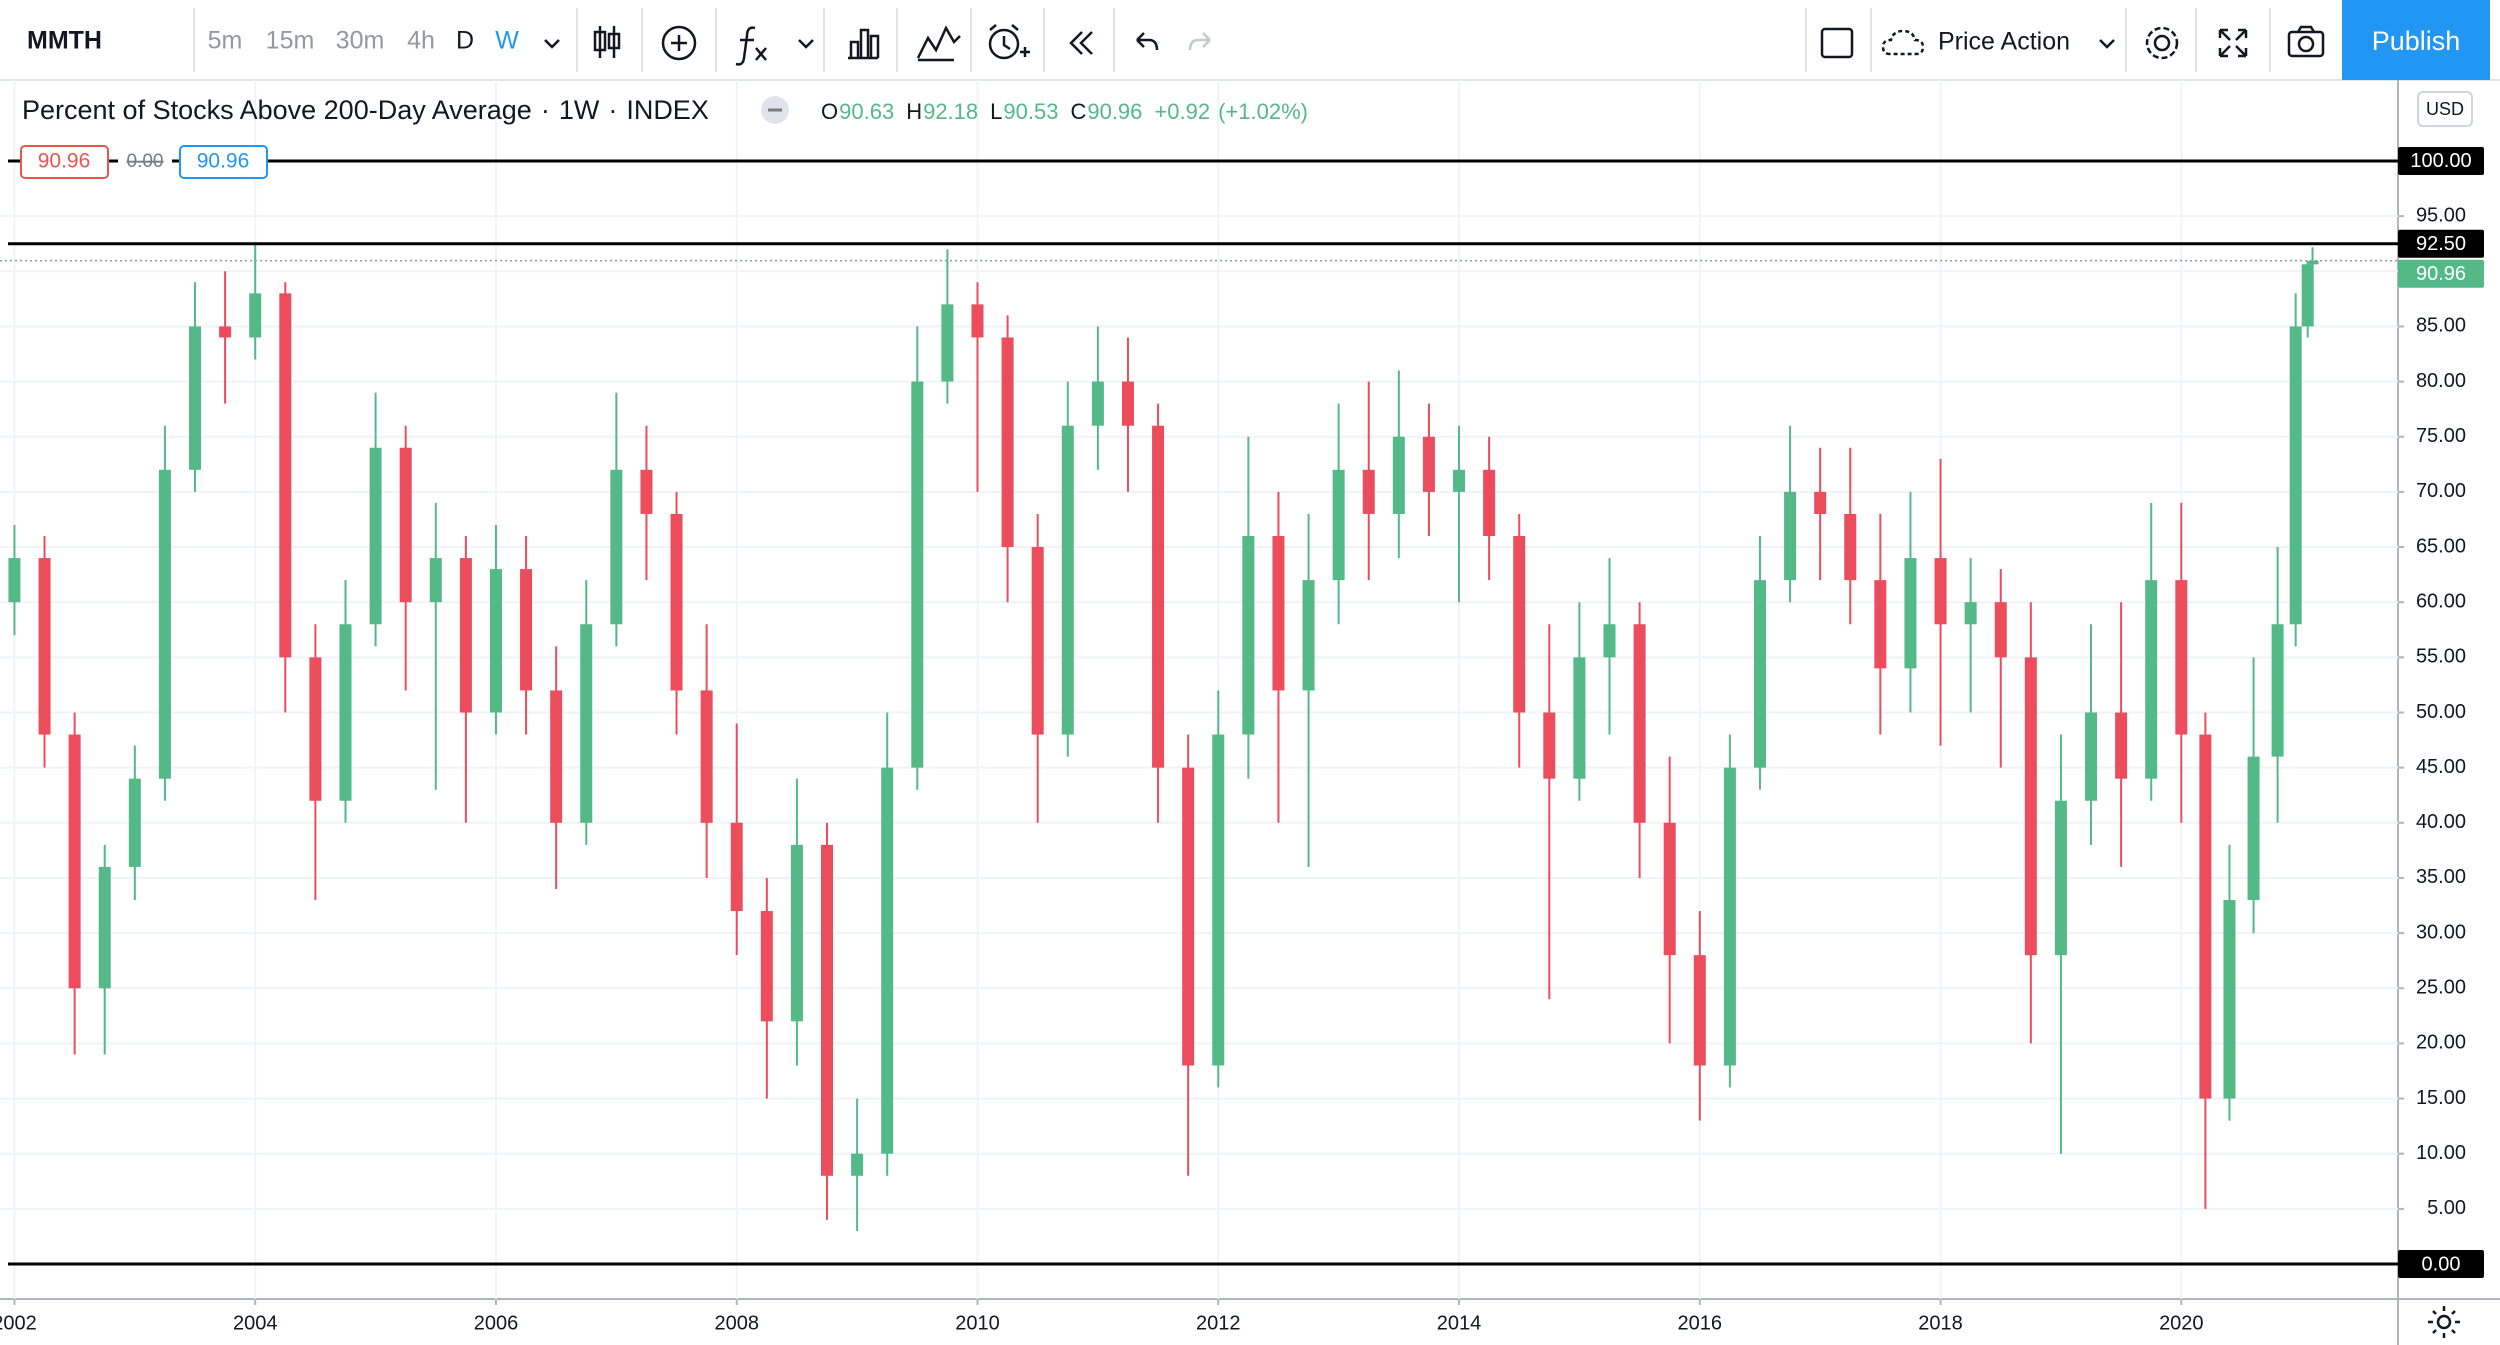 The width and height of the screenshot is (2500, 1345). Describe the element at coordinates (2441, 546) in the screenshot. I see `y-tick-label: 65.00` at that location.